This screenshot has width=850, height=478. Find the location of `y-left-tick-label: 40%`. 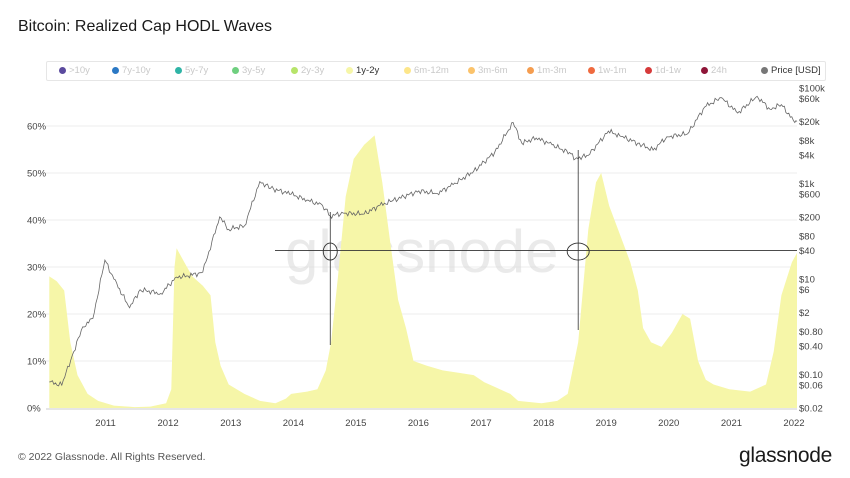

y-left-tick-label: 40% is located at coordinates (37, 221).